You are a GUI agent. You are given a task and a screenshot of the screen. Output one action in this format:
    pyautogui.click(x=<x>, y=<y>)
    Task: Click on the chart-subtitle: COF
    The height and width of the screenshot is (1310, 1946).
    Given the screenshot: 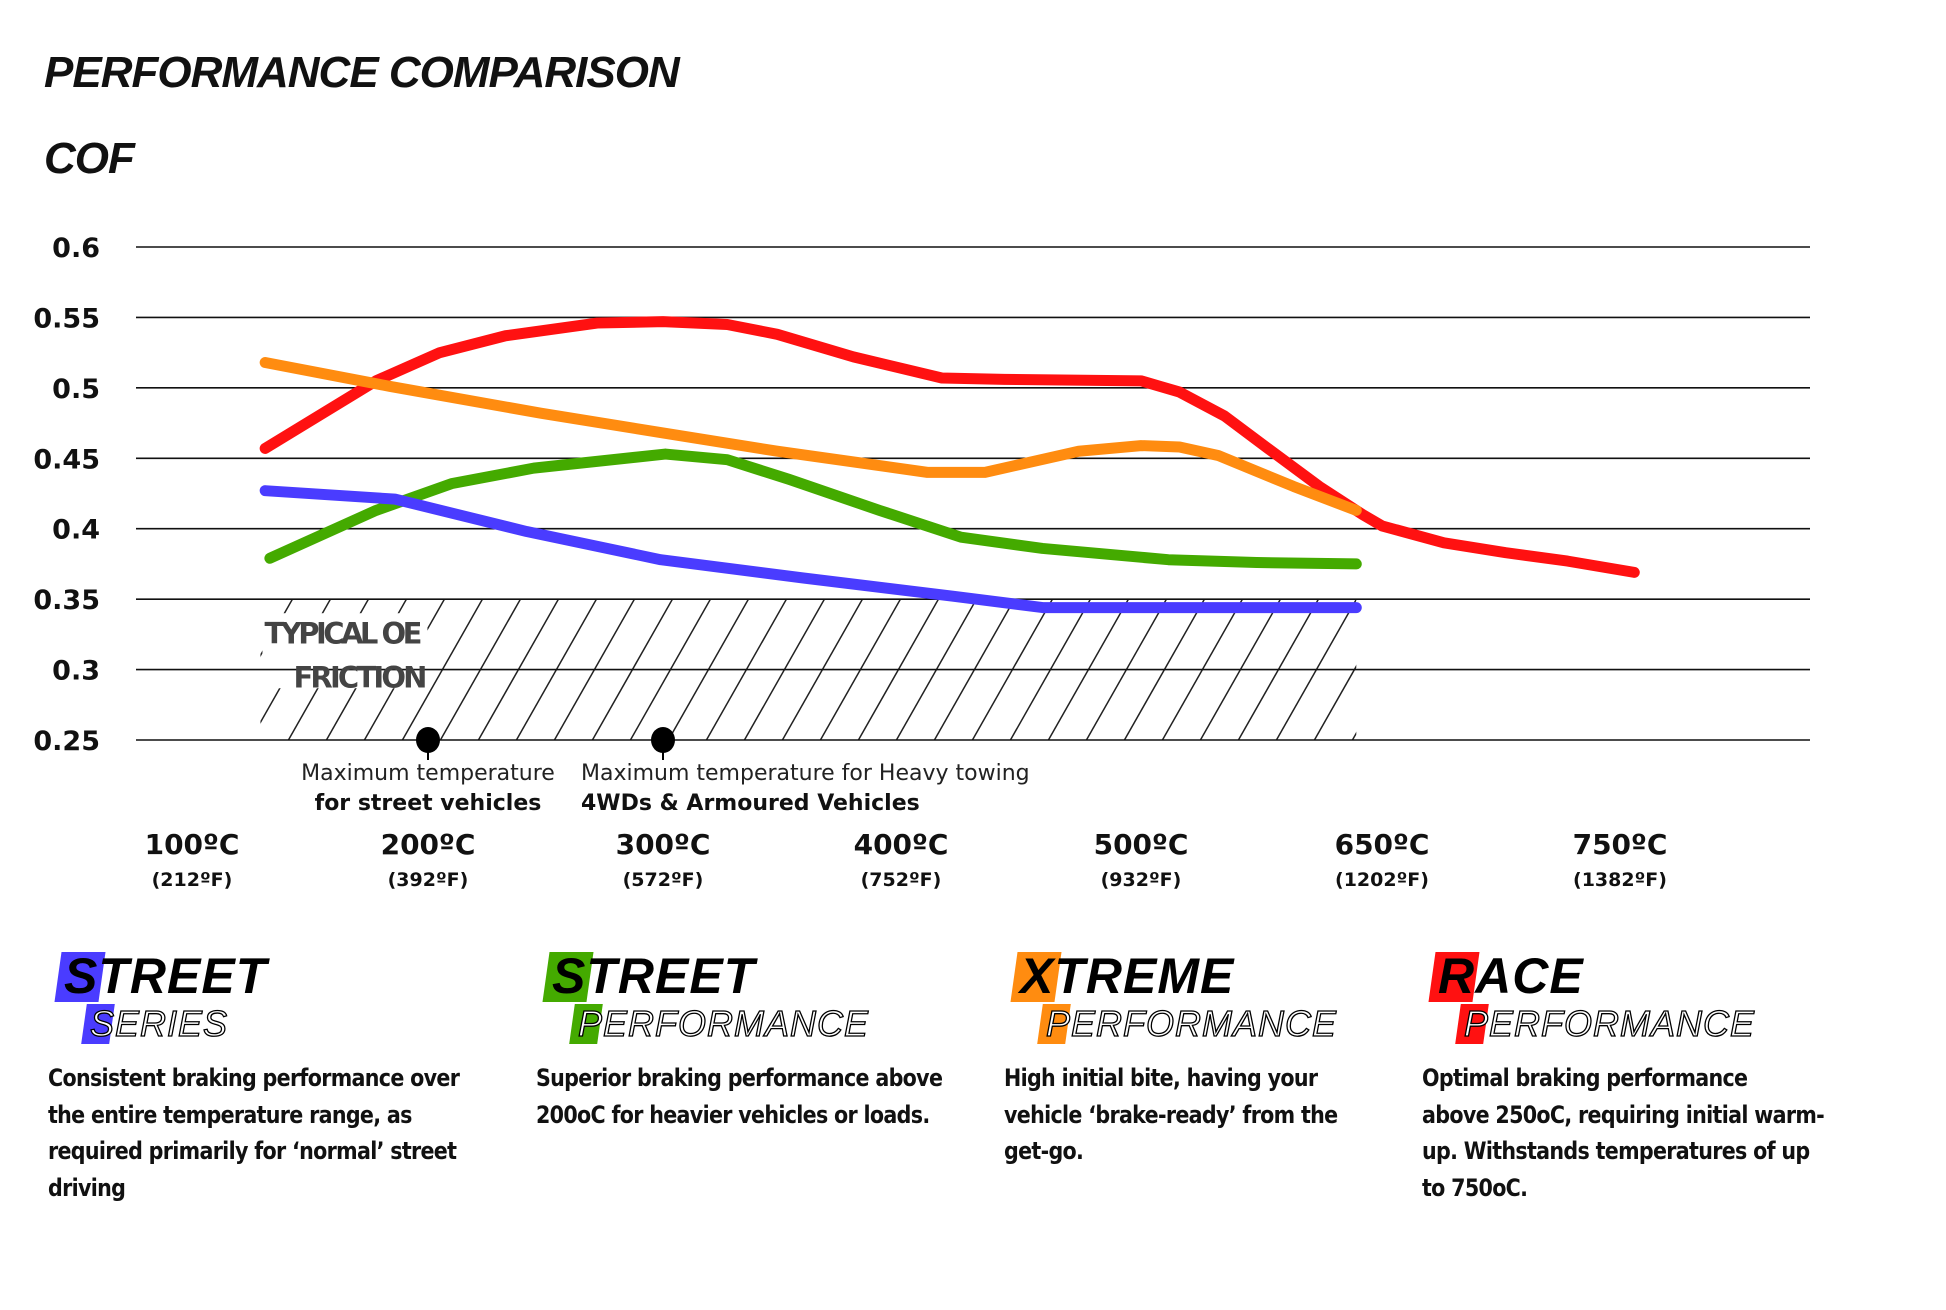 What is the action you would take?
    pyautogui.click(x=89, y=158)
    